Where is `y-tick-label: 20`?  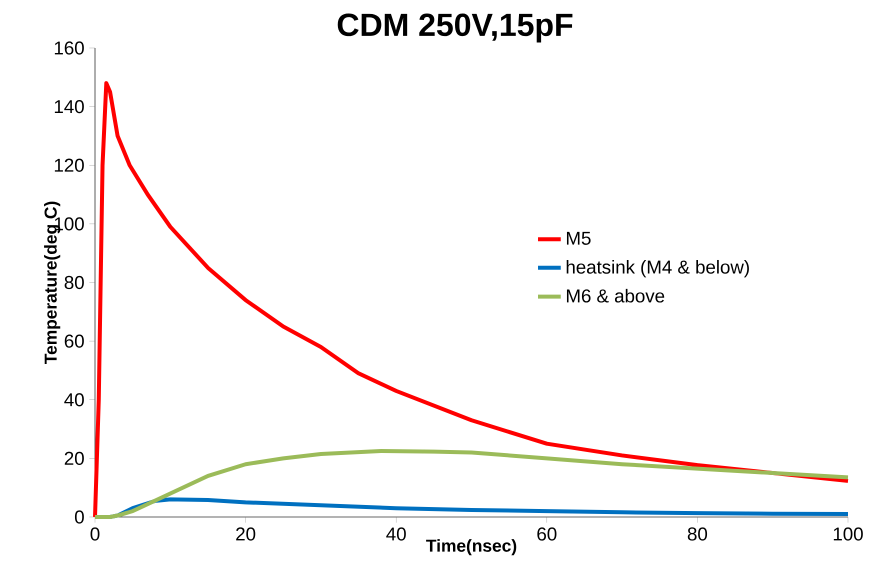 y-tick-label: 20 is located at coordinates (74, 458).